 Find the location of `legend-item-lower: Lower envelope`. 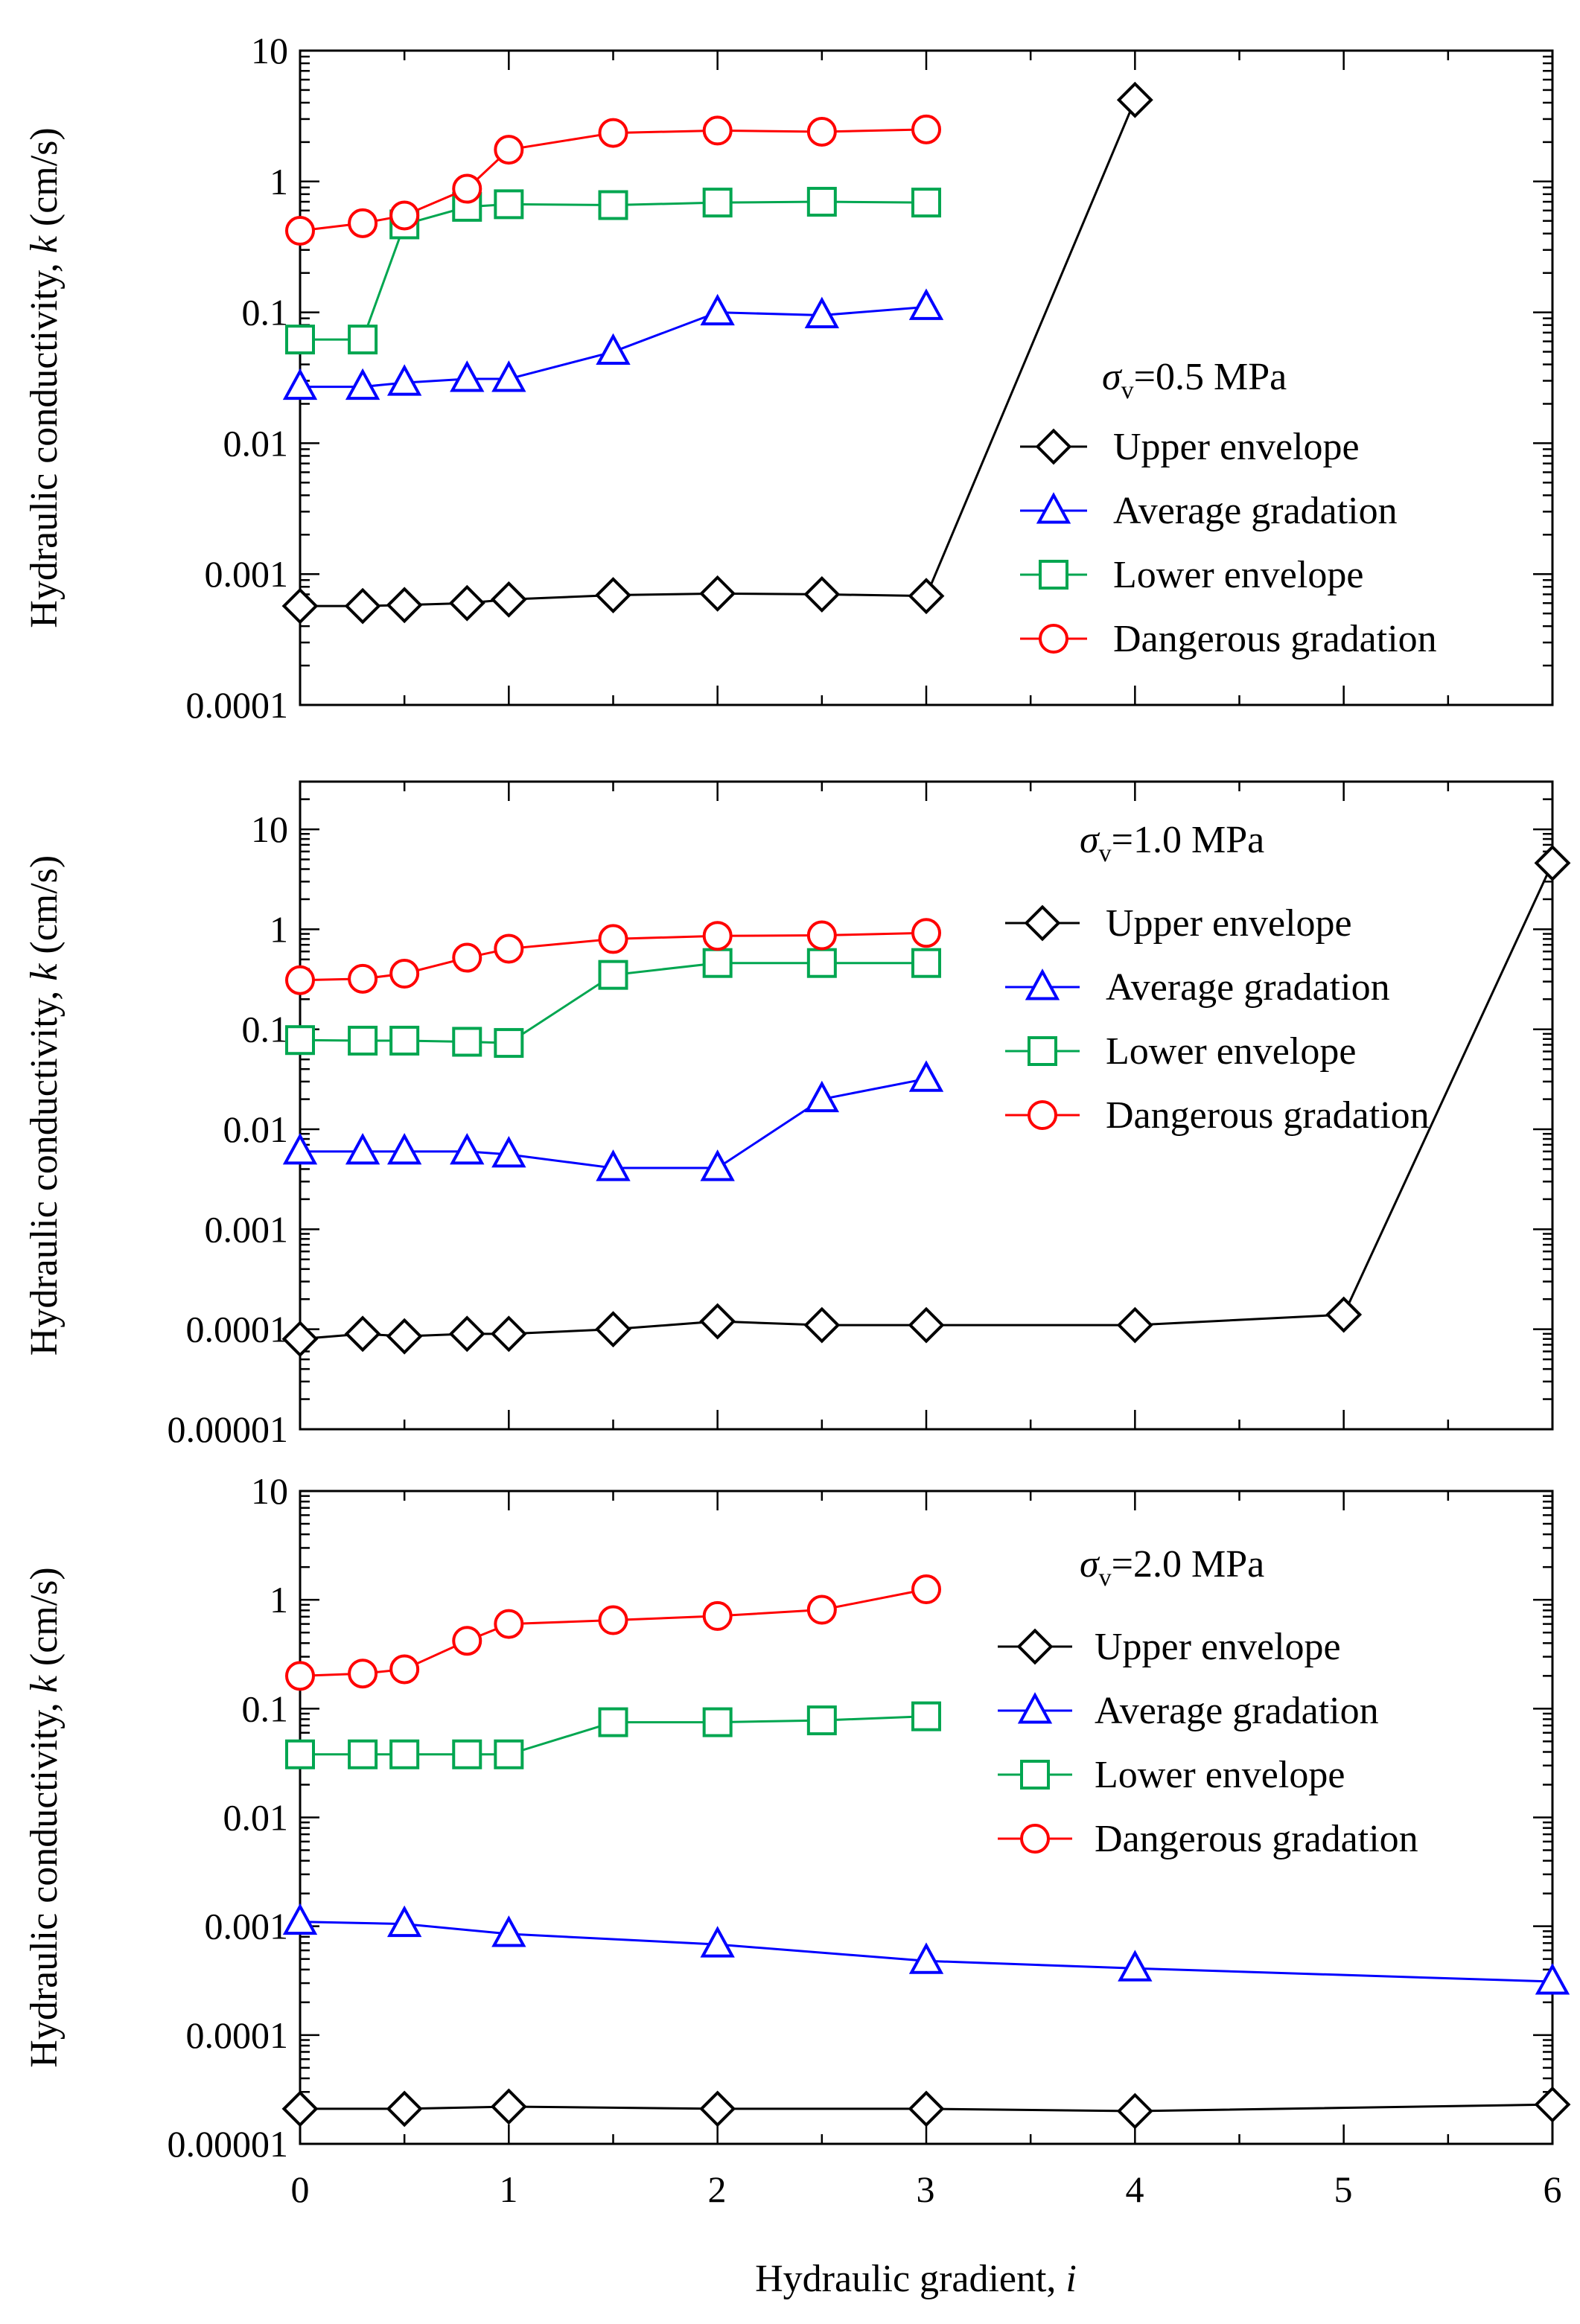

legend-item-lower: Lower envelope is located at coordinates (1171, 1775).